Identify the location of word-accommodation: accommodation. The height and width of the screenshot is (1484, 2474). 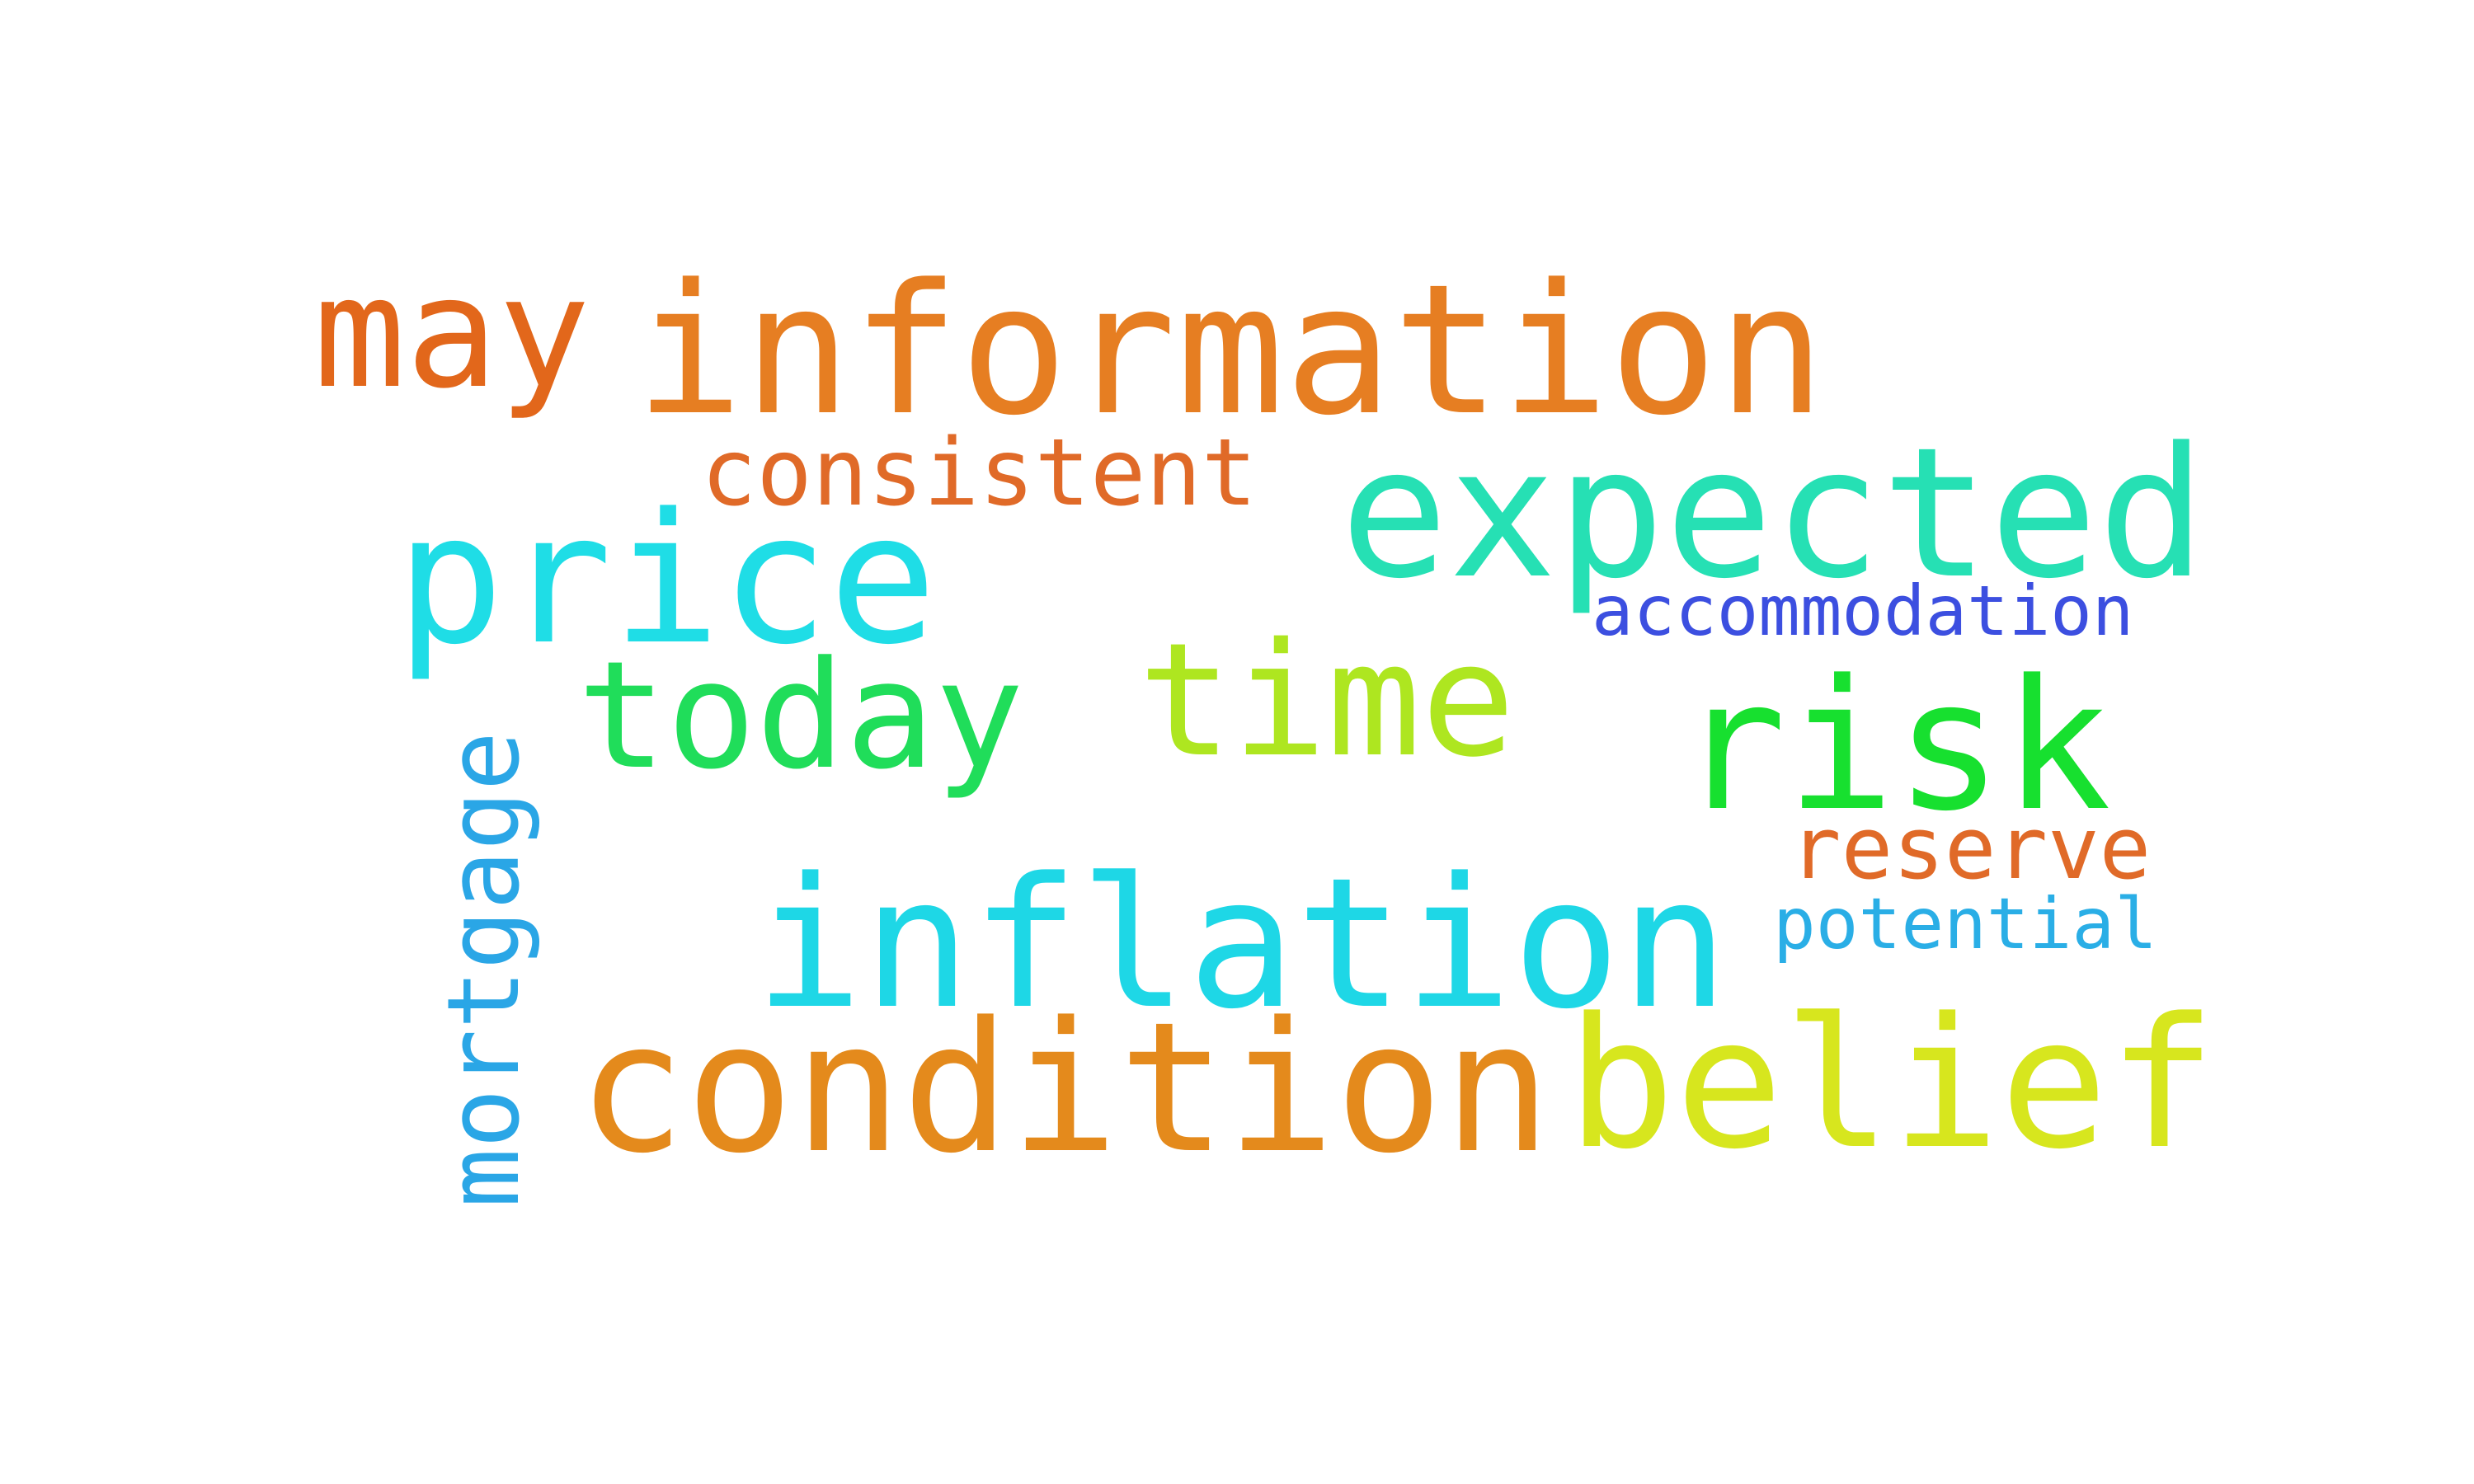
(1862, 611).